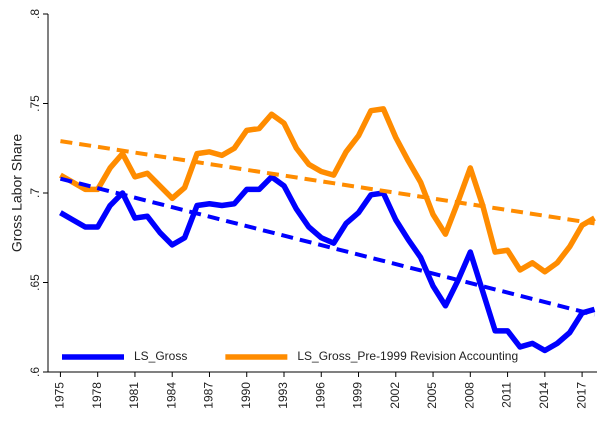 Image resolution: width=600 pixels, height=421 pixels. Describe the element at coordinates (407, 356) in the screenshot. I see `legend-label: LS_Gross_Pre-1999 Revision Accounting` at that location.